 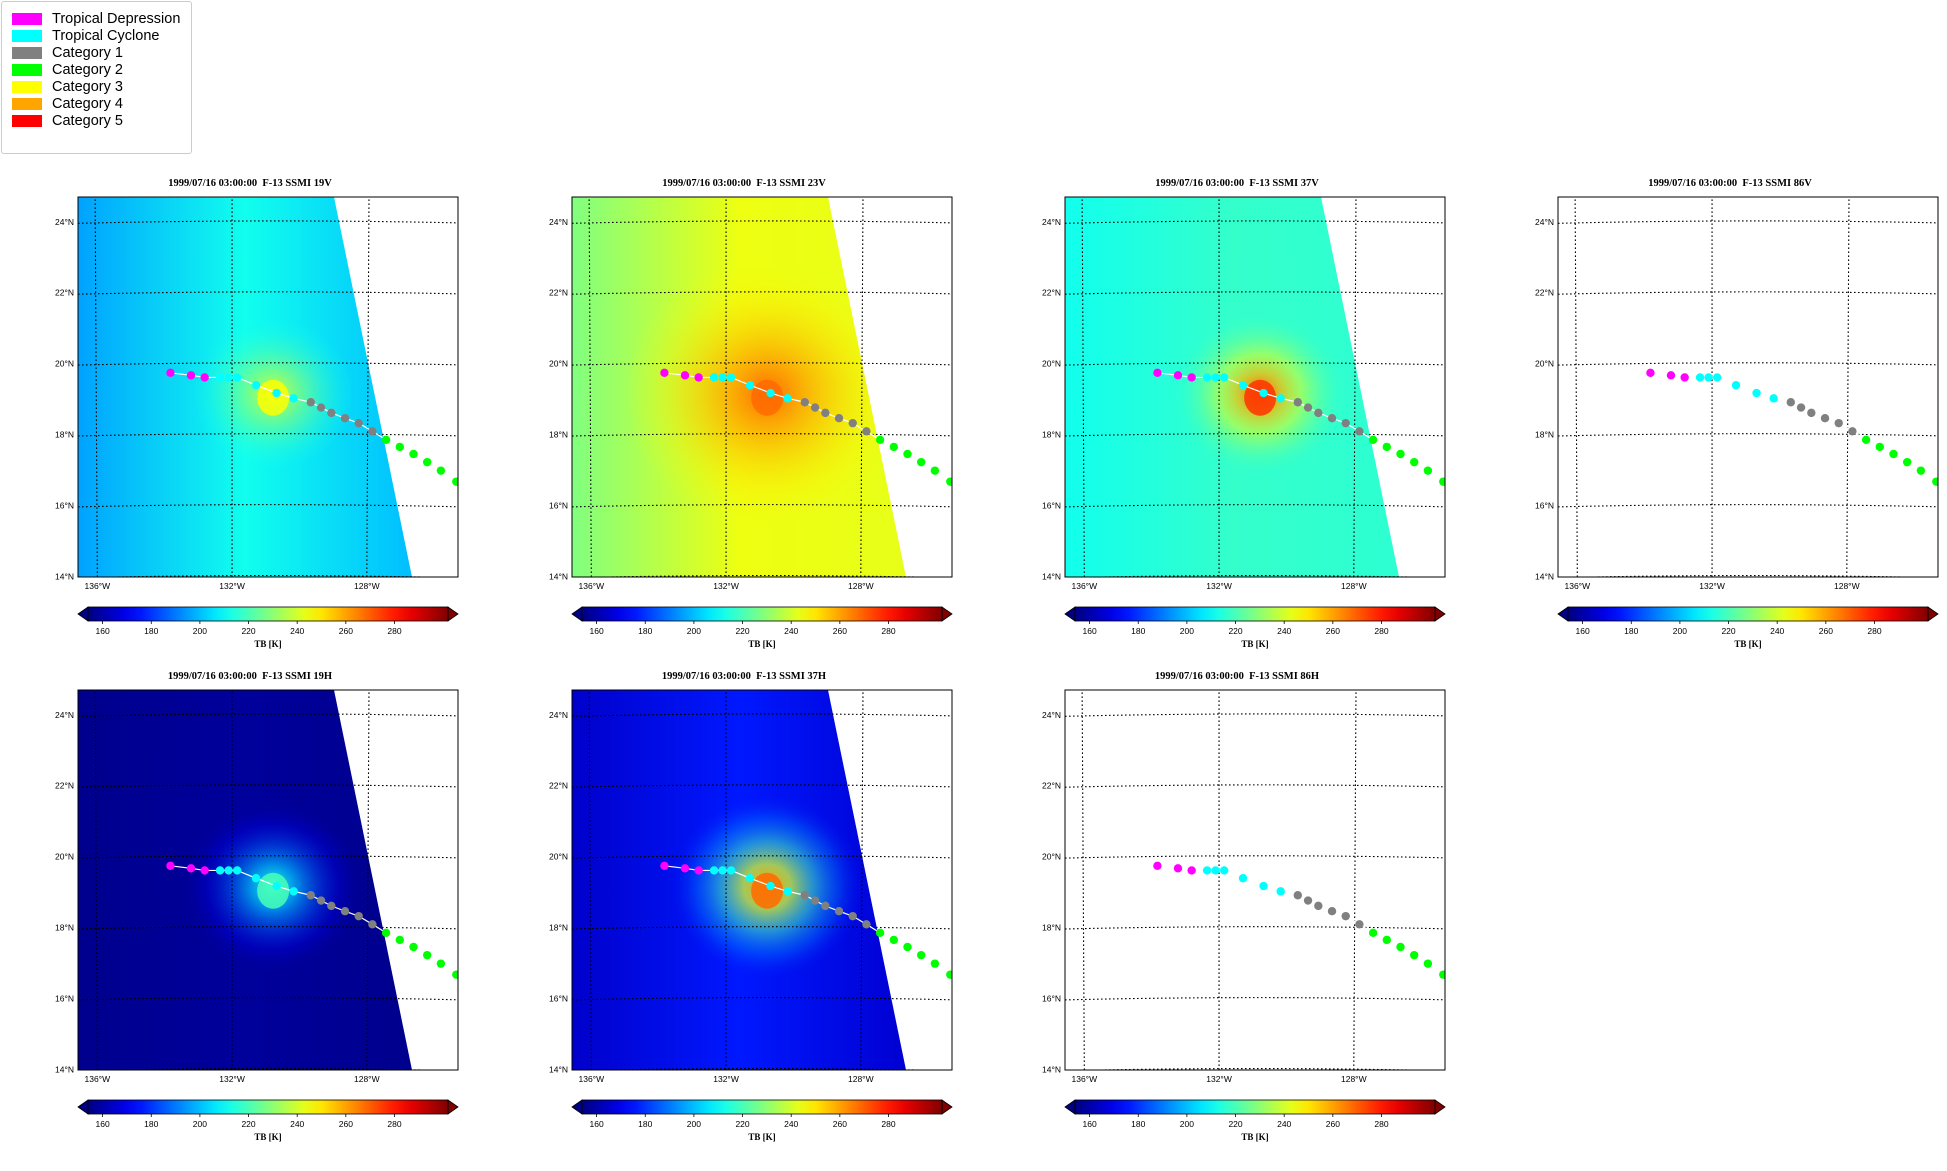 I want to click on panel-title: 1999/07/16 03:00:00 F-13 SSMI 37H, so click(x=744, y=676).